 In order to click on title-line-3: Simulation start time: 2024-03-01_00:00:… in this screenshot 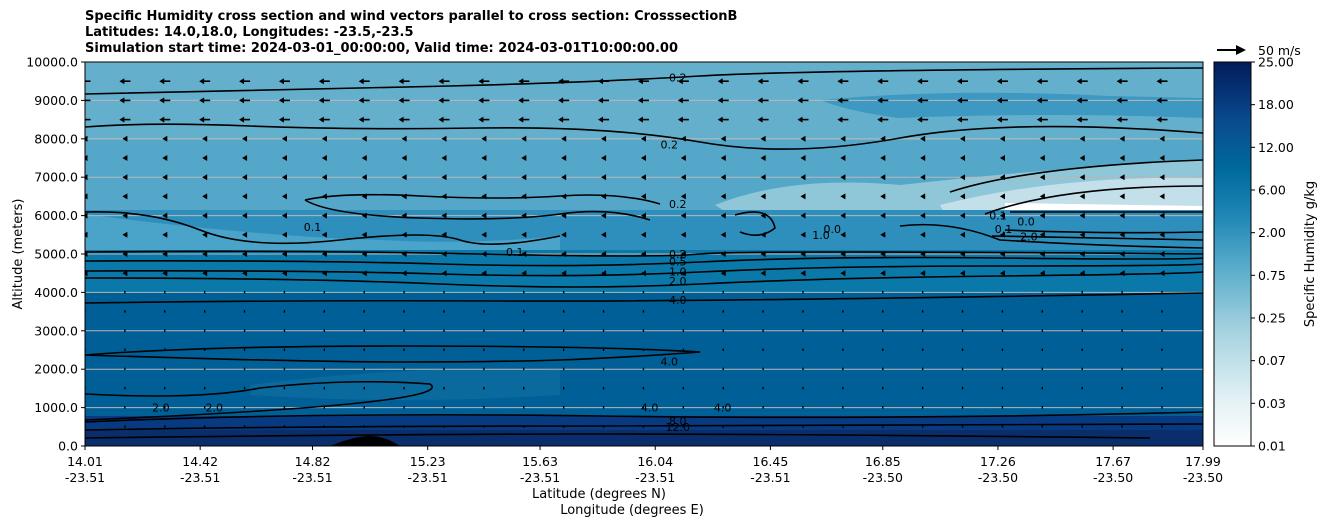, I will do `click(381, 48)`.